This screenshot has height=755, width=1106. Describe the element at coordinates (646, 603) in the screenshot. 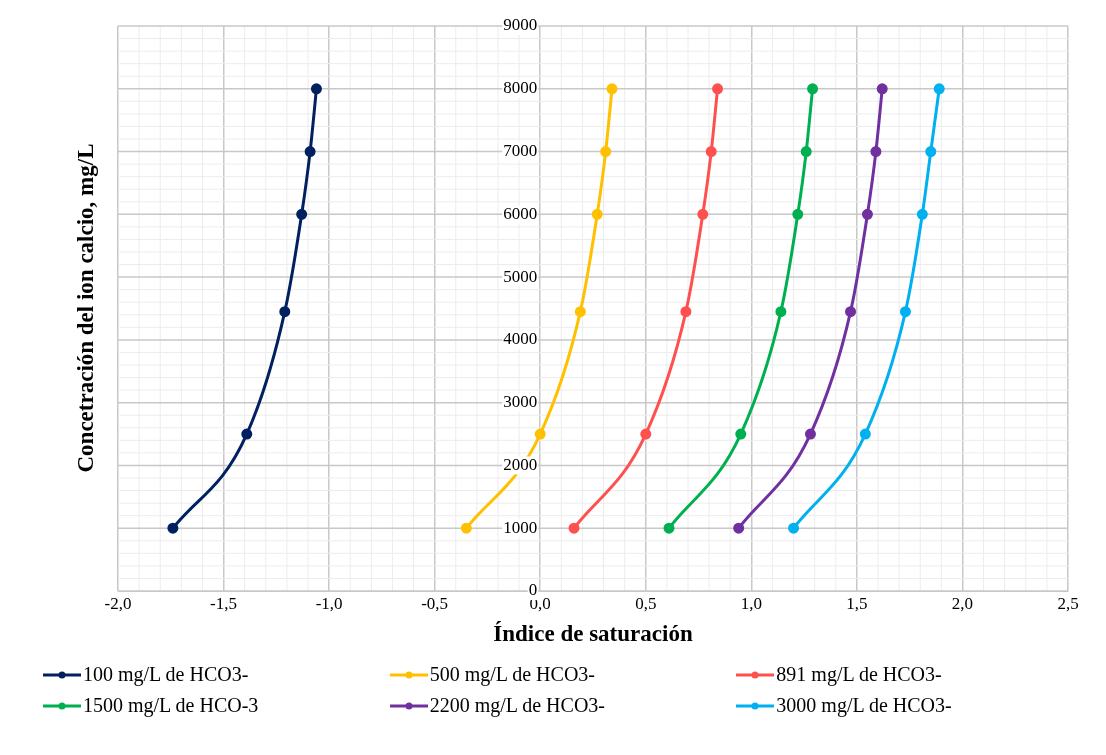

I see `x-tick-label: 0,5` at that location.